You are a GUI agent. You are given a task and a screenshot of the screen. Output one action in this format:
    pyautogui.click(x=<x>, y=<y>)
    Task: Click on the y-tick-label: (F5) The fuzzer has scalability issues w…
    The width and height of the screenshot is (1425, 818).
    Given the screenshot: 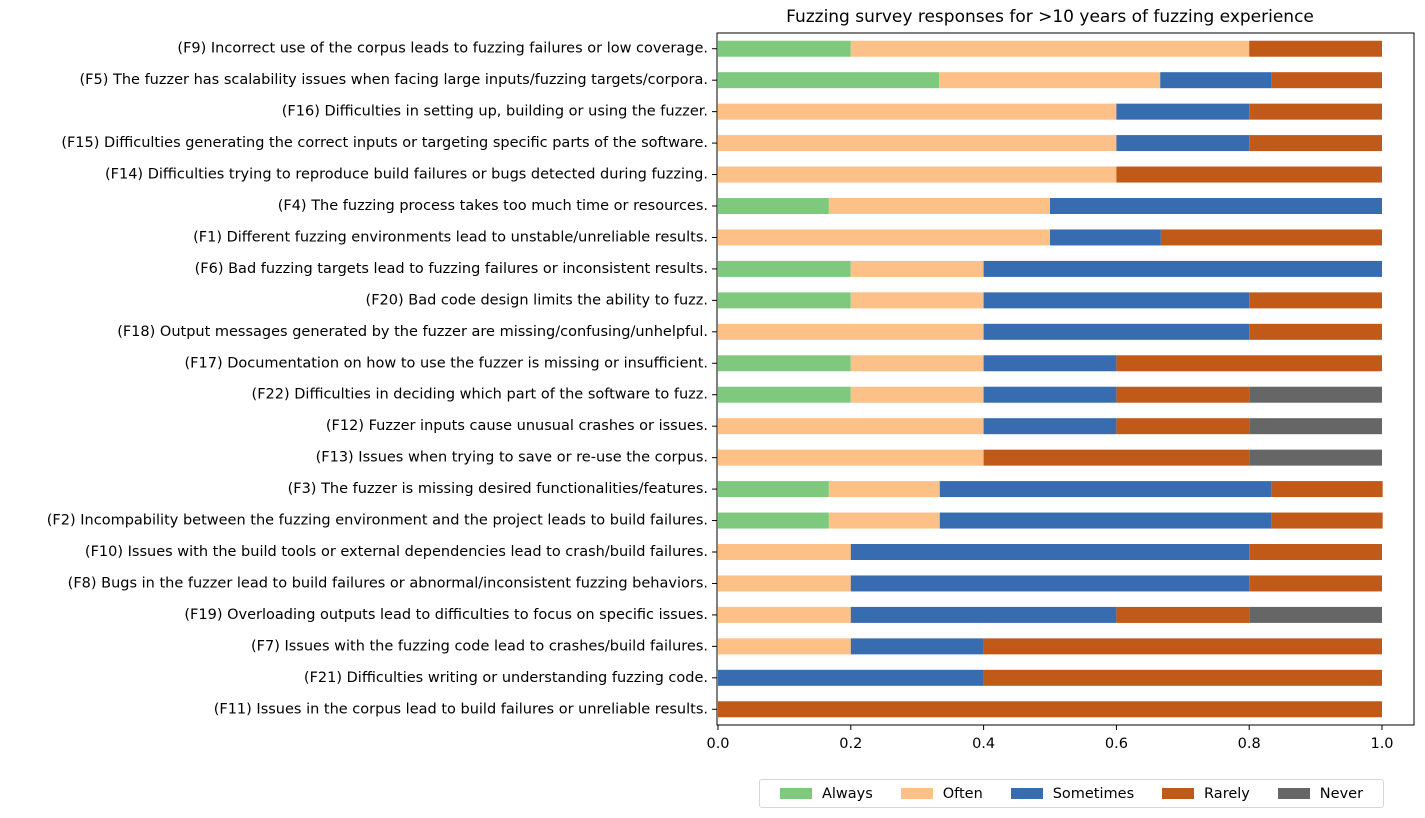 What is the action you would take?
    pyautogui.click(x=394, y=80)
    